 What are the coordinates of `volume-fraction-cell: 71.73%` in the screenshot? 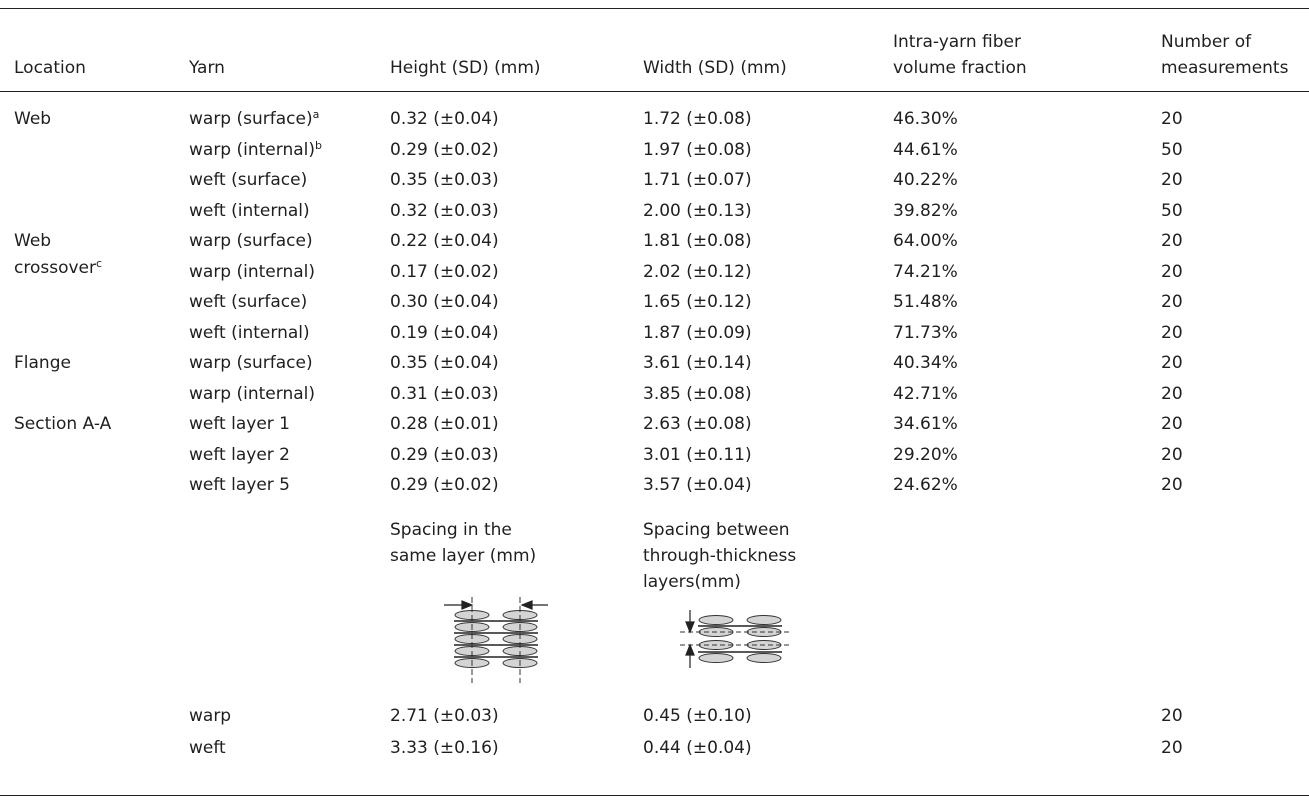 It's located at (925, 332).